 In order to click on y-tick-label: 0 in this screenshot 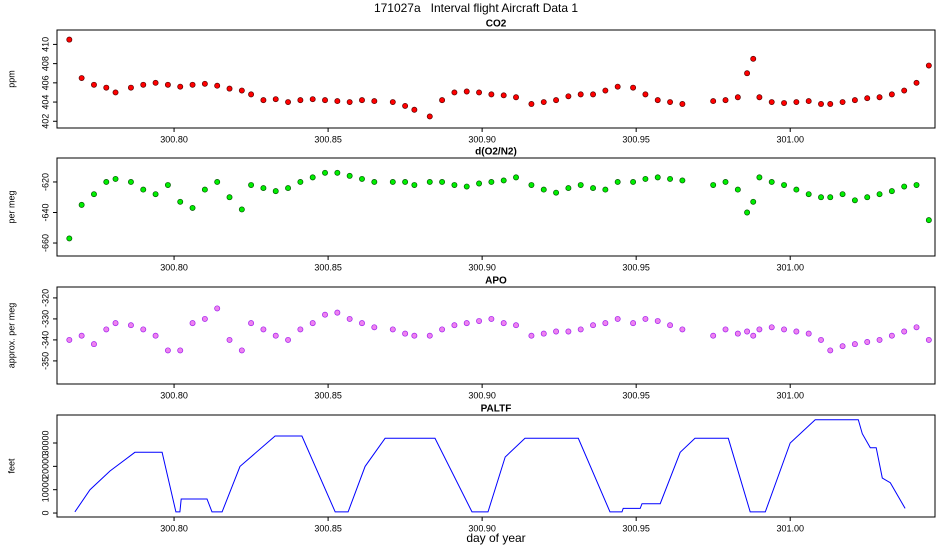, I will do `click(45, 513)`.